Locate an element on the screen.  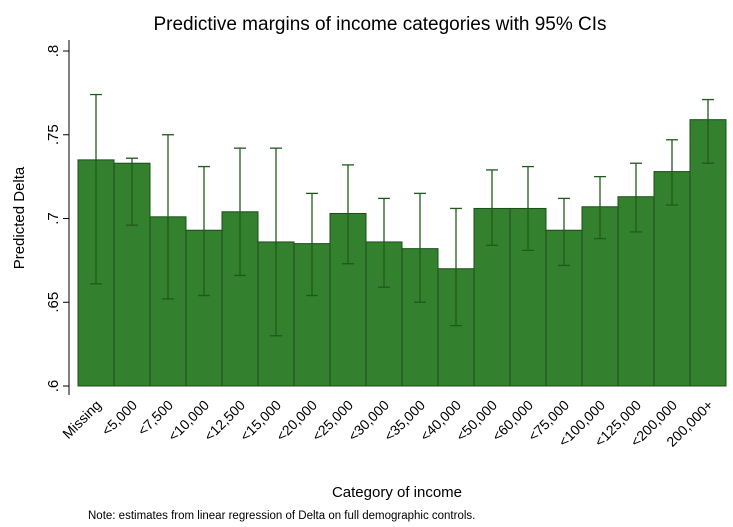
x-axis-title: Category of income is located at coordinates (397, 492).